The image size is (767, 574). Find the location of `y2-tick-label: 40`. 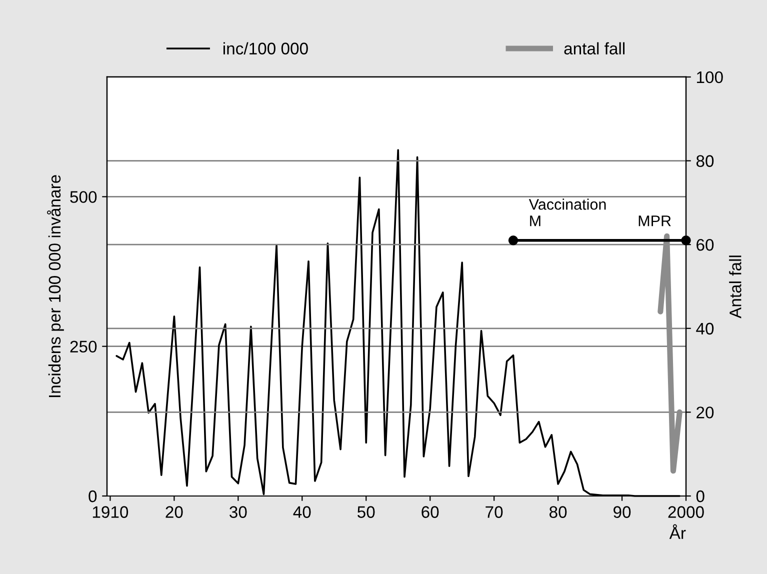

y2-tick-label: 40 is located at coordinates (705, 328).